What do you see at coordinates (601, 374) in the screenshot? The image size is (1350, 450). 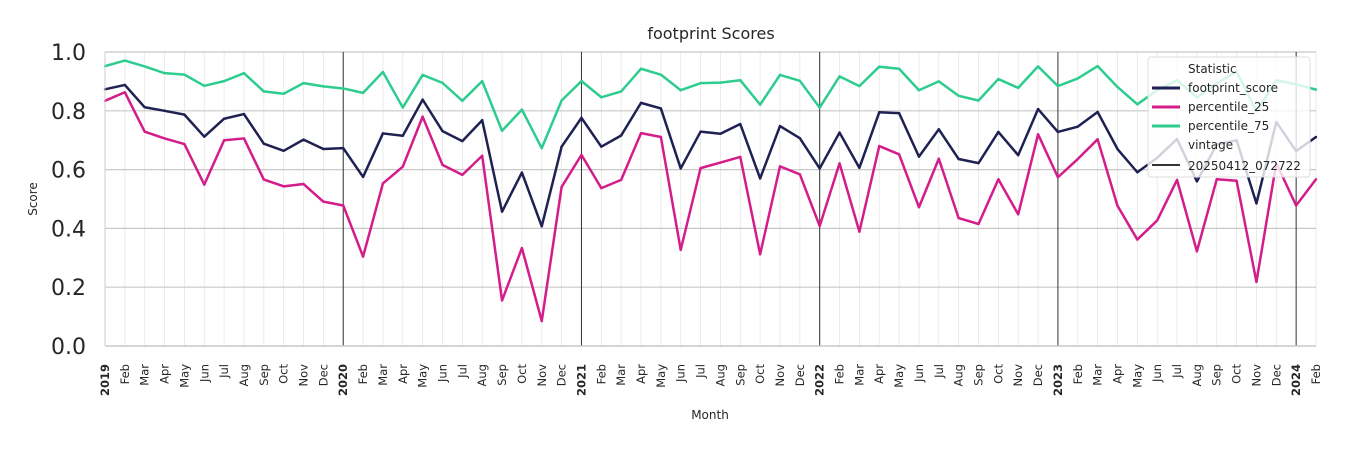 I see `x-tick-month: Feb` at bounding box center [601, 374].